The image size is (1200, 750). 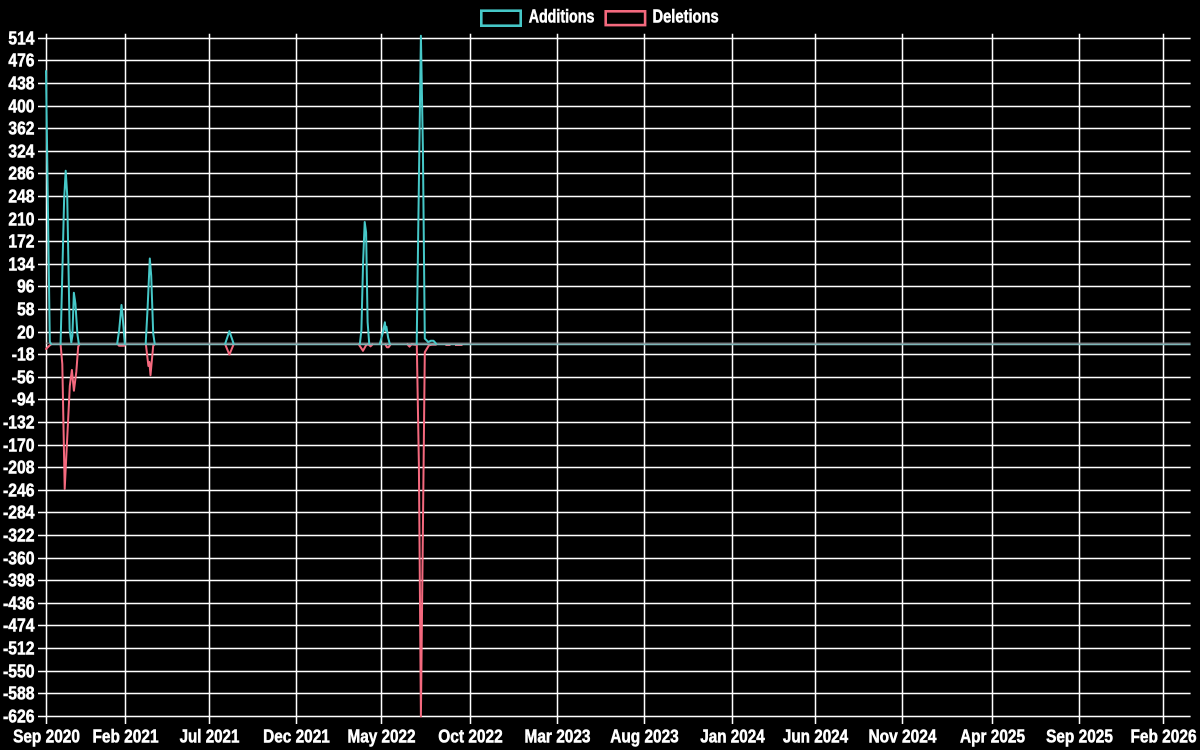 I want to click on svg-text: -436, so click(x=19, y=603).